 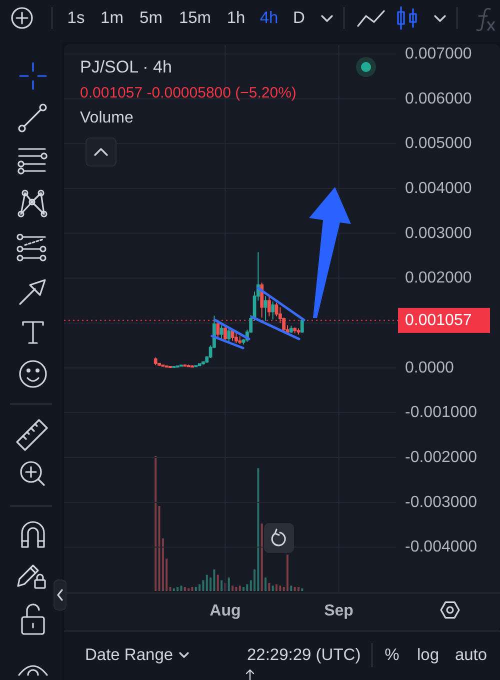 I want to click on y-tick-label: -0.003000, so click(x=441, y=502).